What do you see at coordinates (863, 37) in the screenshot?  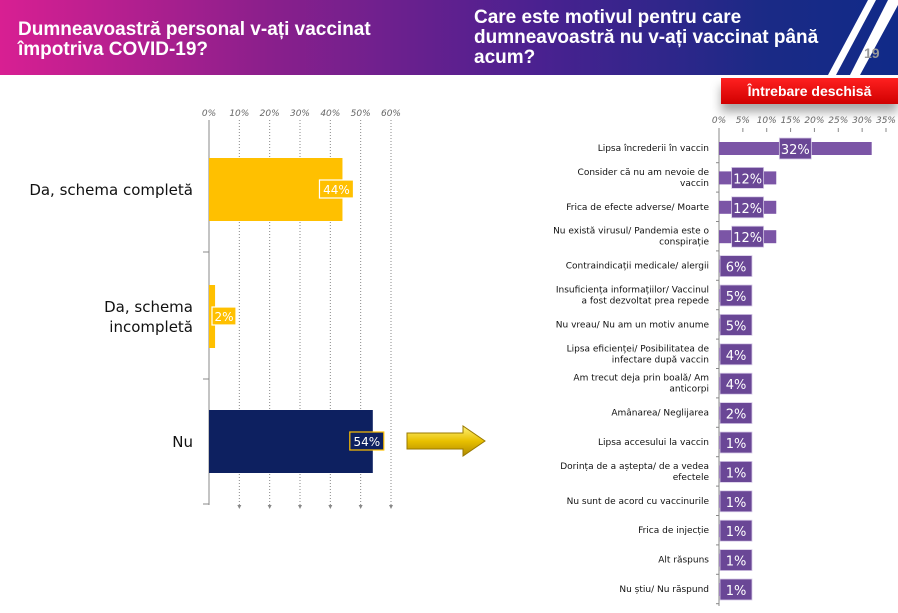 I see `decorative-stripes` at bounding box center [863, 37].